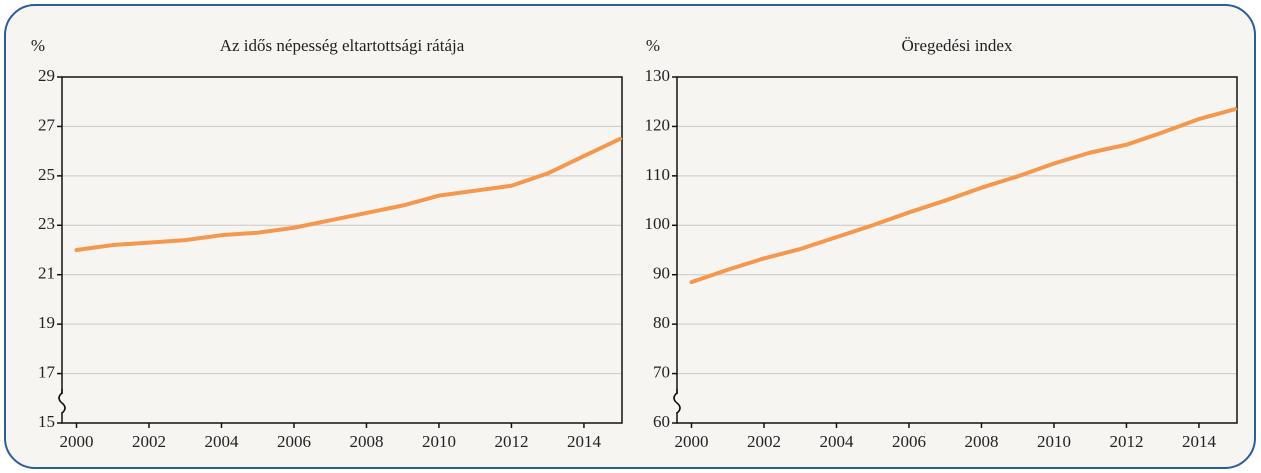 The height and width of the screenshot is (473, 1261). What do you see at coordinates (661, 371) in the screenshot?
I see `y-tick-label: 70` at bounding box center [661, 371].